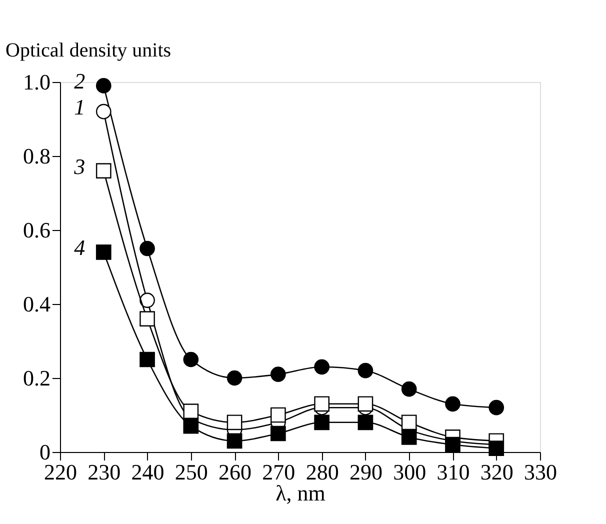  Describe the element at coordinates (89, 51) in the screenshot. I see `y-axis-title: Optical density units` at that location.